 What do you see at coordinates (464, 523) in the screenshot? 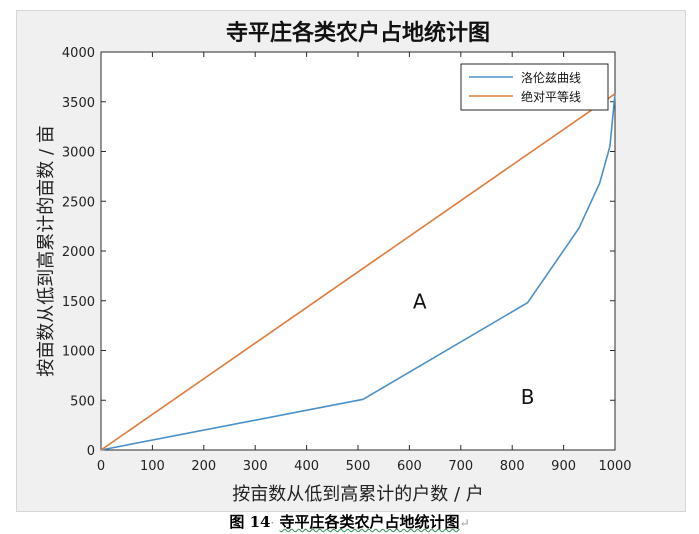
I see `caption-end-mark: ↵` at bounding box center [464, 523].